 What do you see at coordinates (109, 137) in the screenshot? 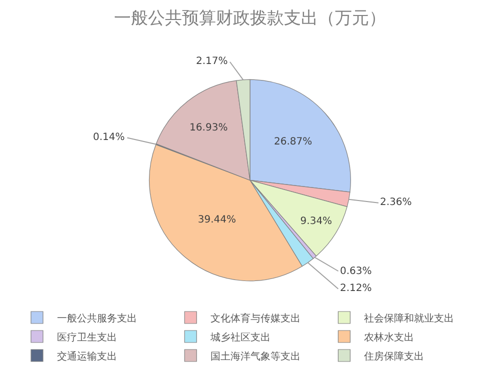
I see `data-label: 0.14%` at bounding box center [109, 137].